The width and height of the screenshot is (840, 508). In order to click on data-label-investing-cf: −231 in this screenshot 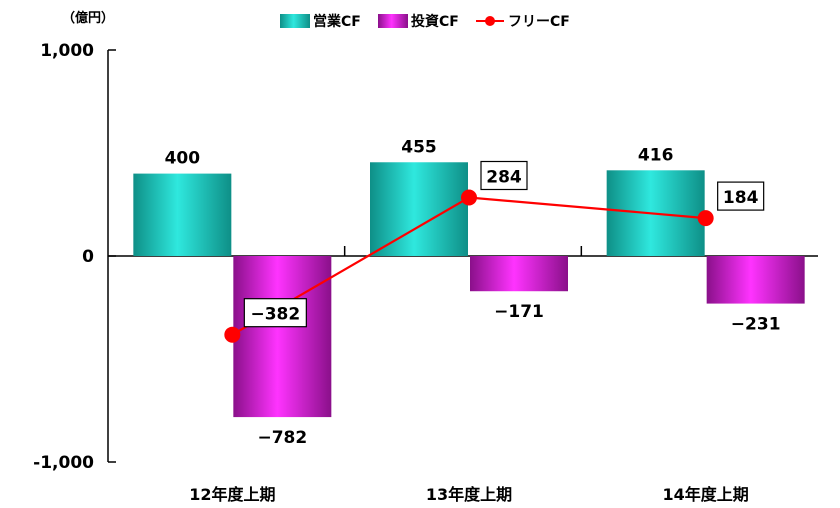, I will do `click(756, 325)`.